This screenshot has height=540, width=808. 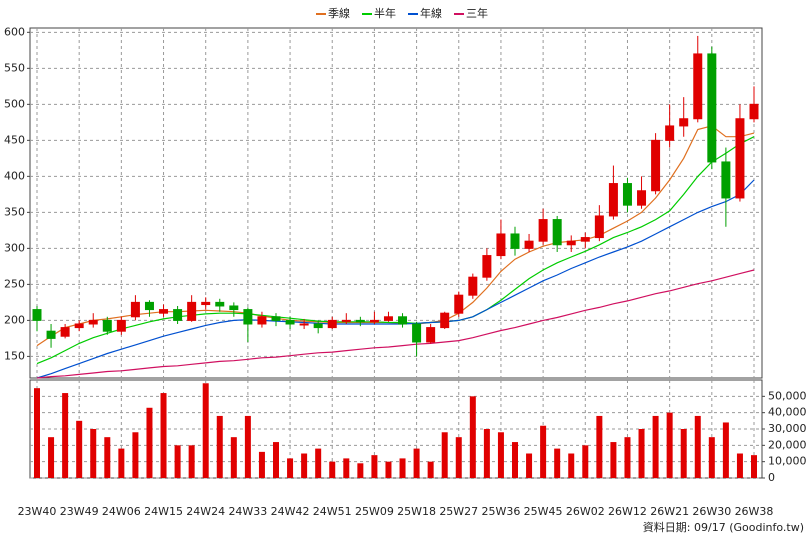 I want to click on x-tick-label: 24W06, so click(x=121, y=511).